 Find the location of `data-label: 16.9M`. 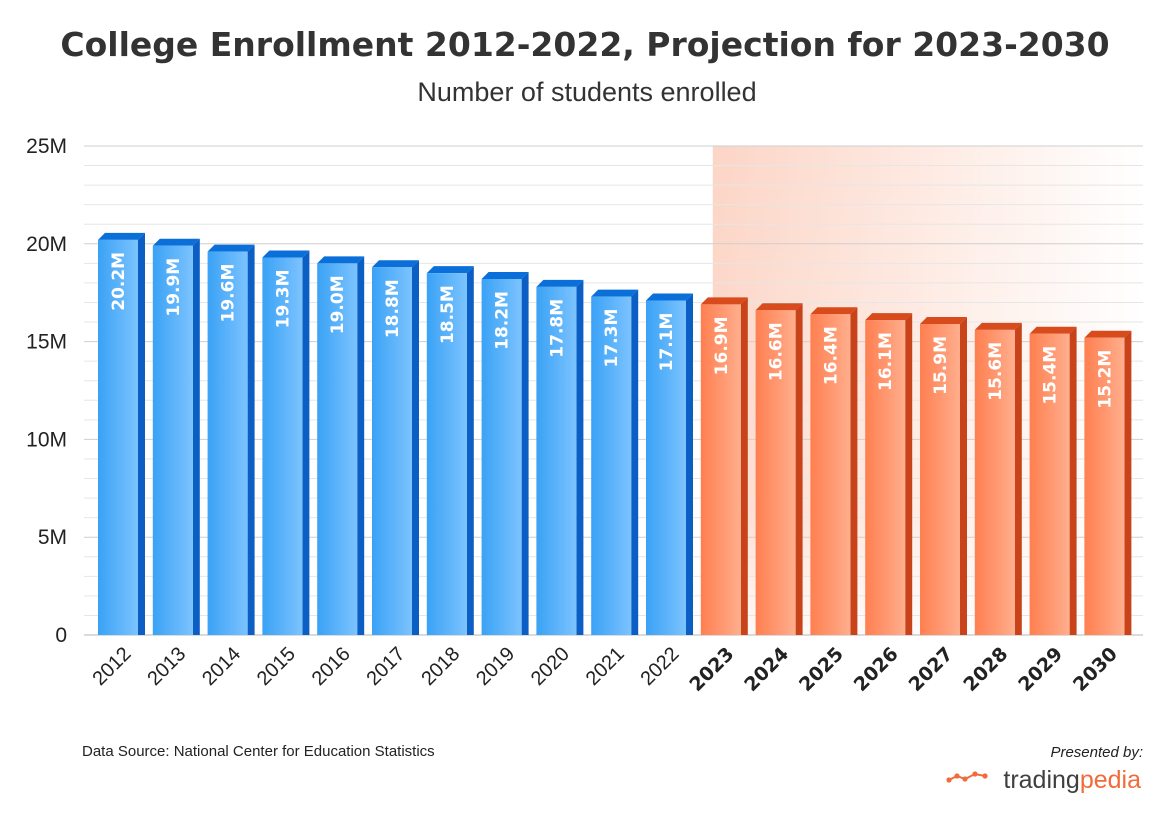

data-label: 16.9M is located at coordinates (722, 345).